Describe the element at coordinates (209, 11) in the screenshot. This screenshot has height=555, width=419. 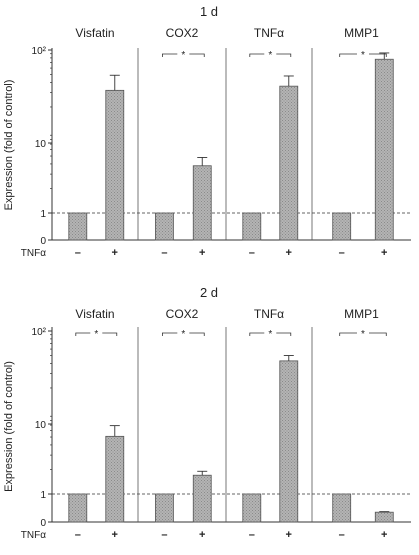
I see `chart-title: 1 d` at that location.